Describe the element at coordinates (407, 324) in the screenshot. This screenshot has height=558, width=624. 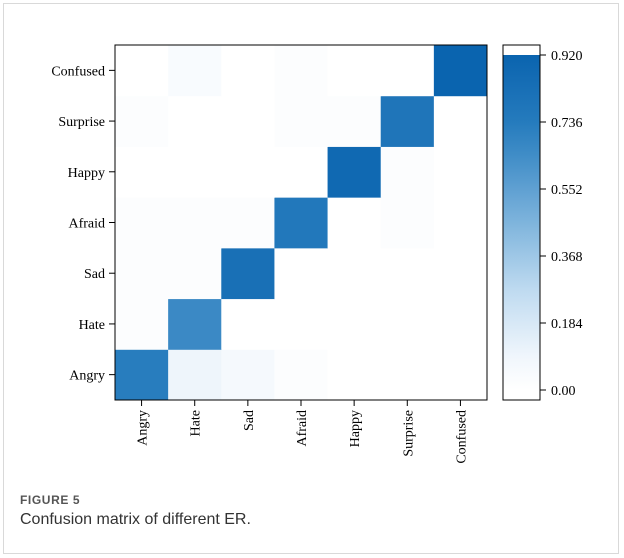
I see `heatmap-cell-hate-surprise` at that location.